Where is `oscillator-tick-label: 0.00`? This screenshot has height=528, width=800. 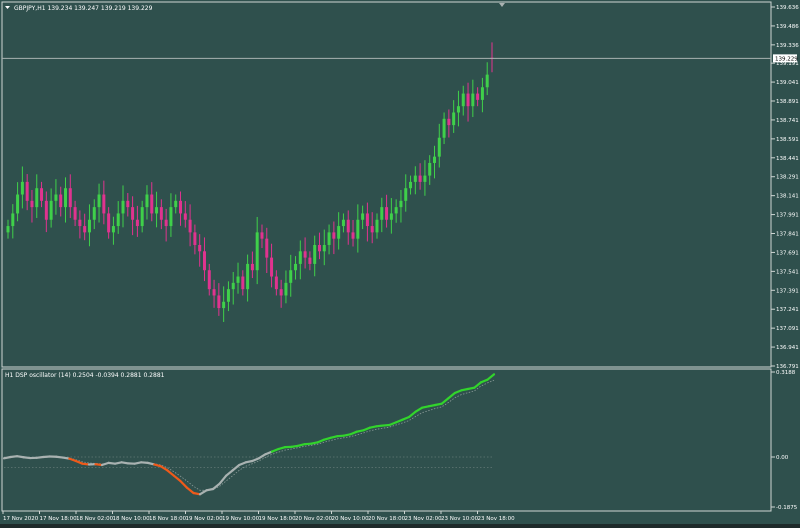 oscillator-tick-label: 0.00 is located at coordinates (782, 458).